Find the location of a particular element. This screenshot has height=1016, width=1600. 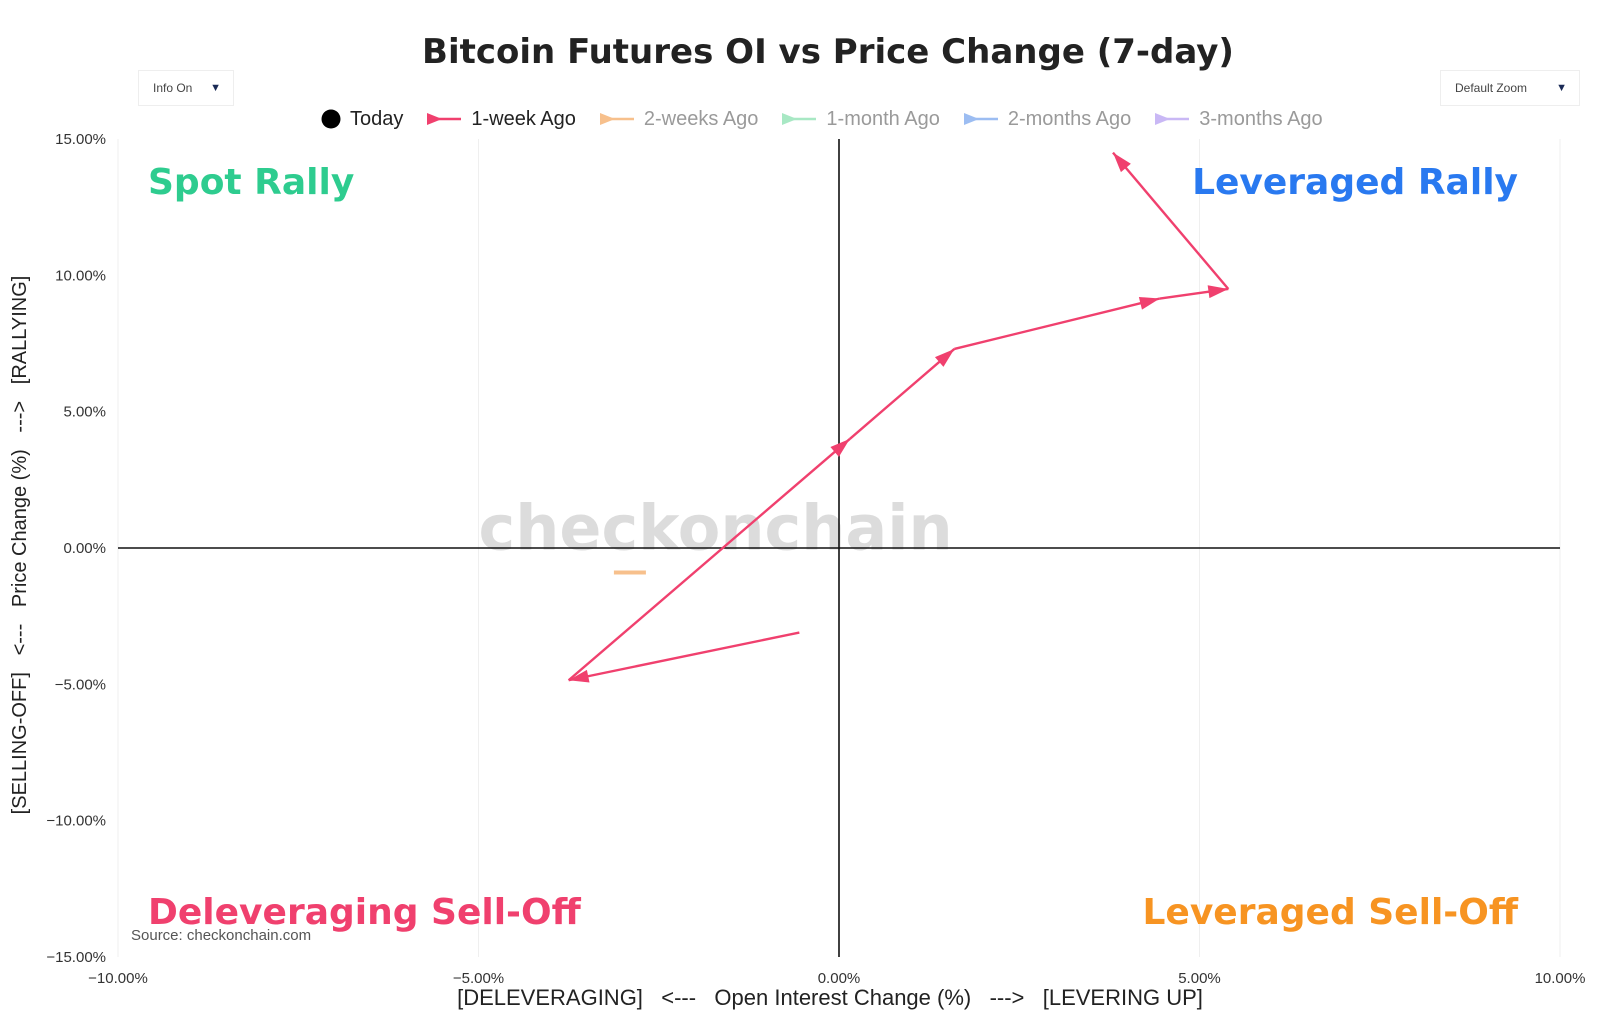

legend-item-3-months-ago: 3-months Ago is located at coordinates (1238, 119).